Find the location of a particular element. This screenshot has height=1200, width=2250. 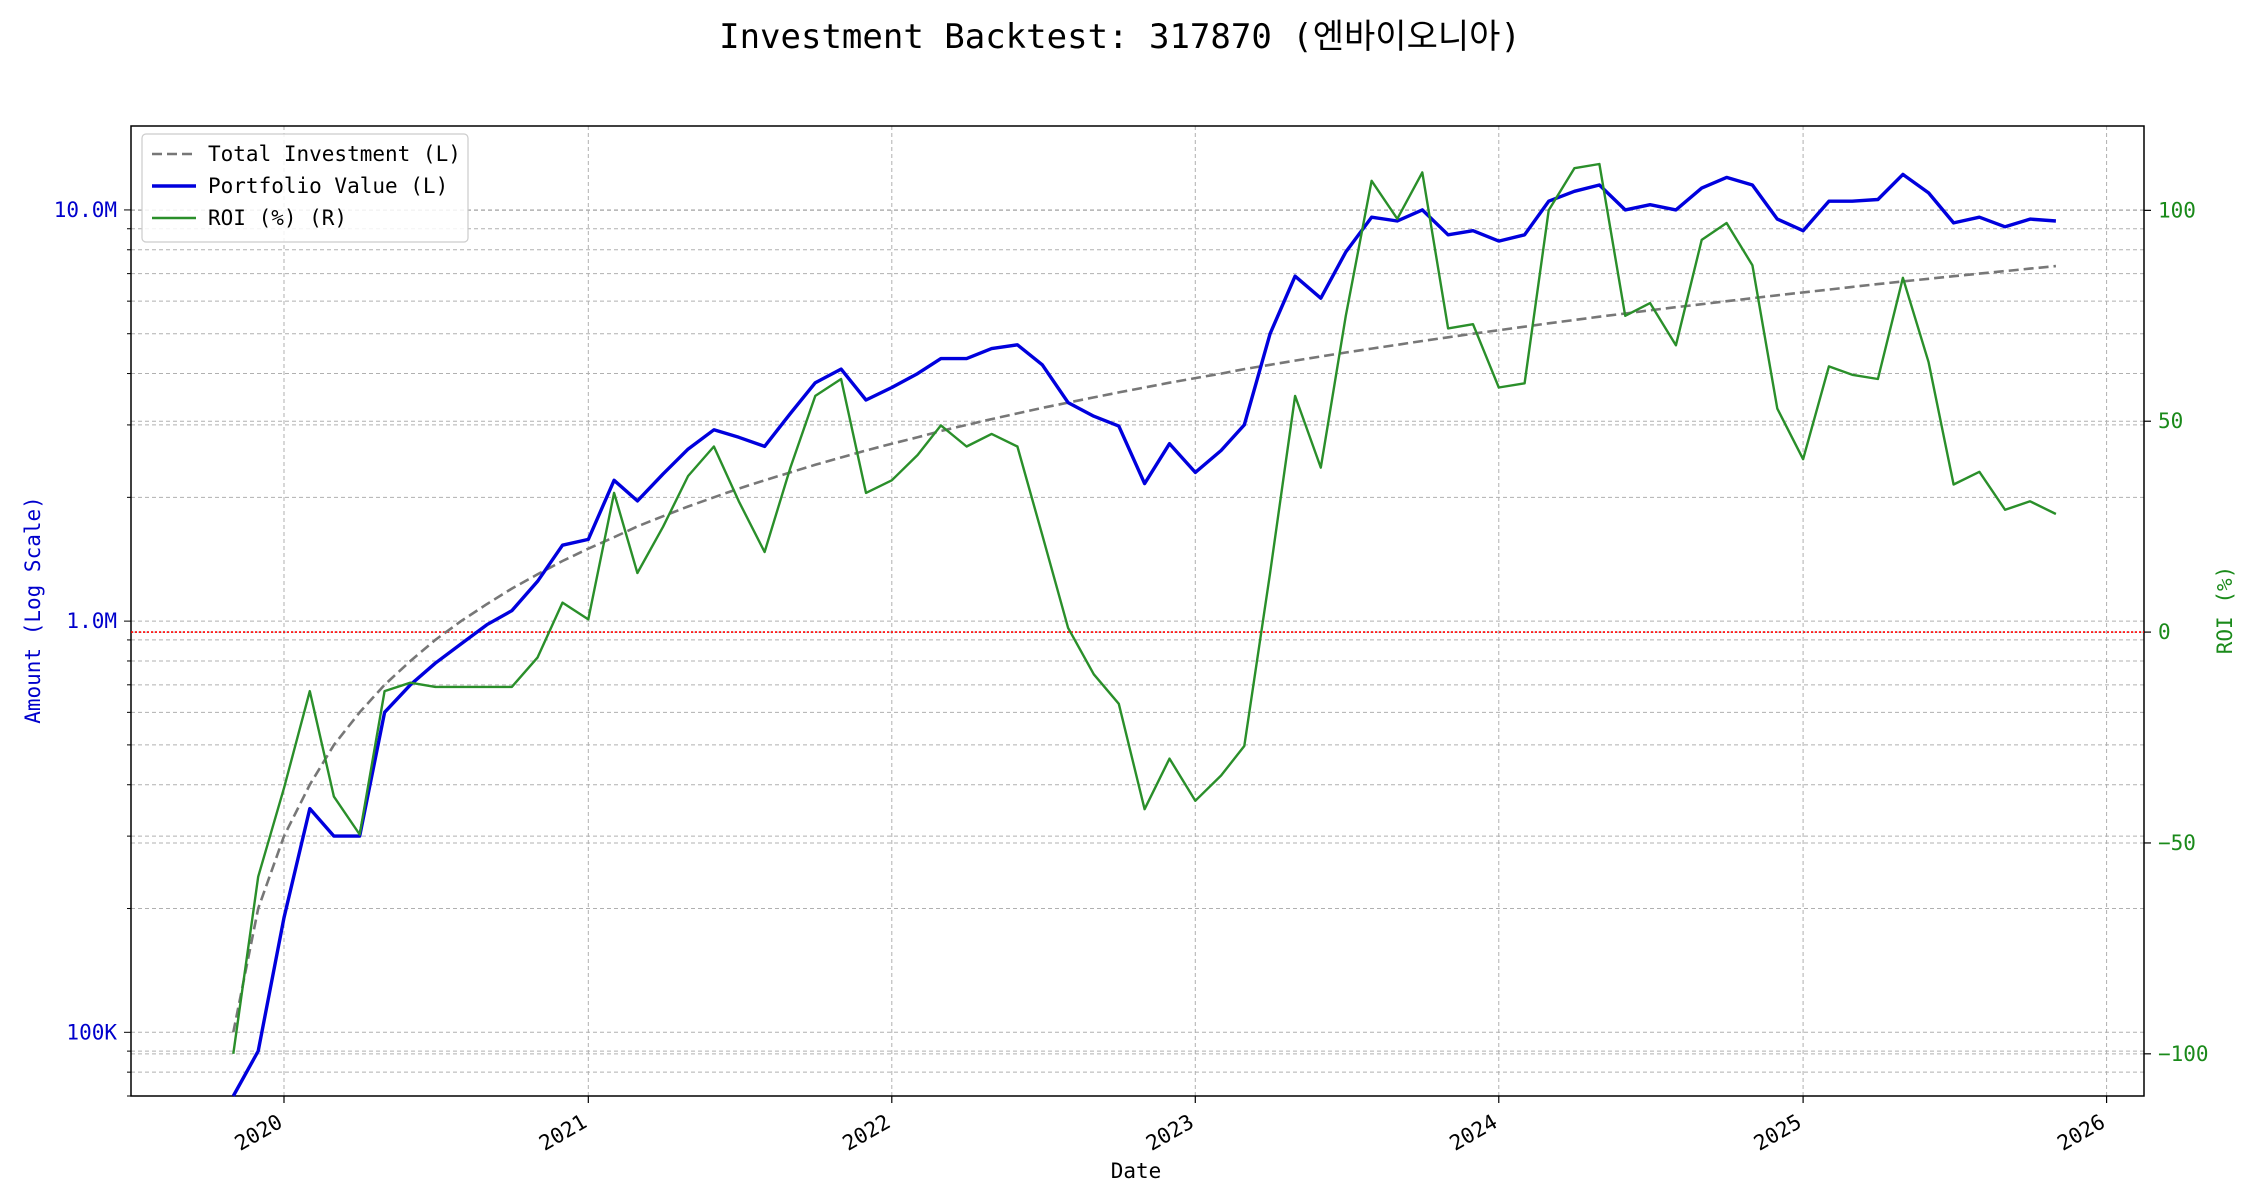

left-tick-label: 100K is located at coordinates (91, 1032).